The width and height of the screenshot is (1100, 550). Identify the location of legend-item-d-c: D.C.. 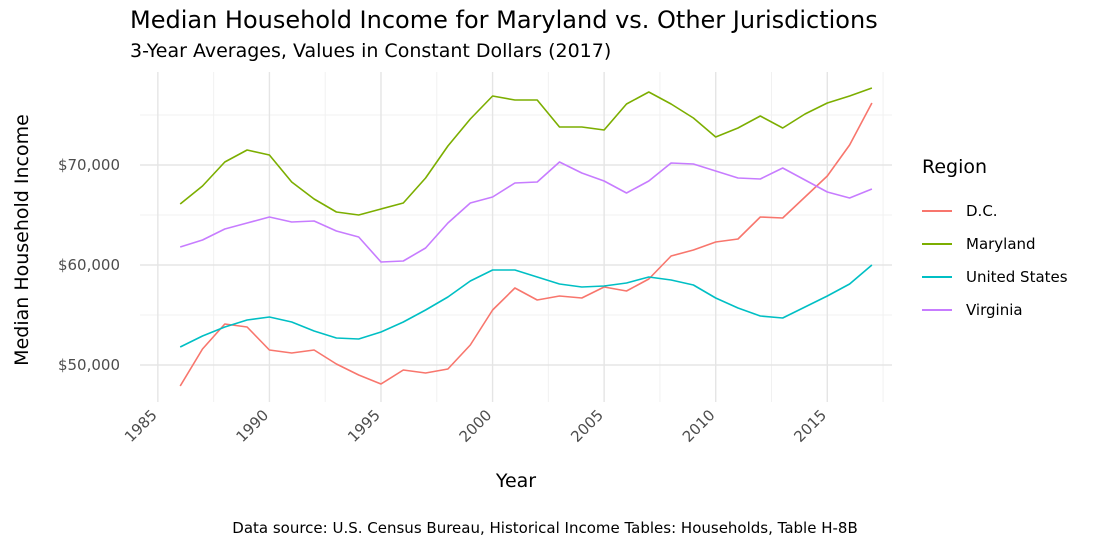
(995, 210).